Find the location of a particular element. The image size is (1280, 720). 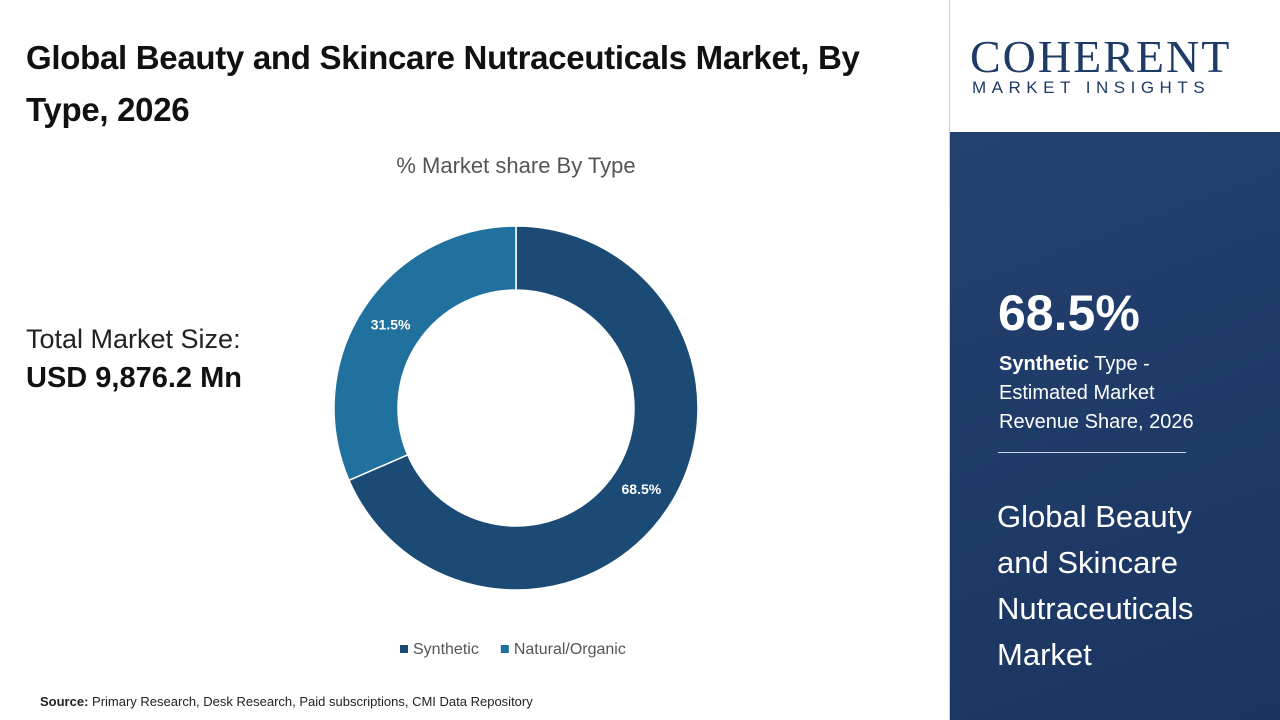

market-size-label: Total Market Size: is located at coordinates (133, 339).